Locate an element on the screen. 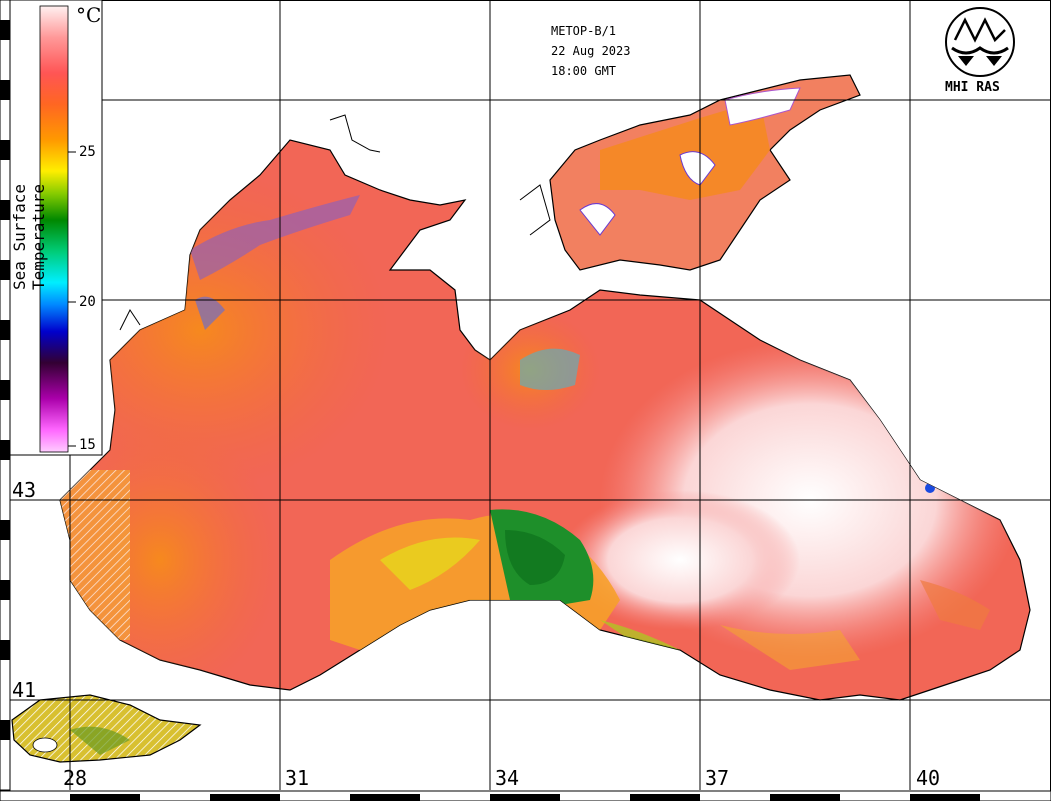  colorbar-gradient is located at coordinates (54, 229).